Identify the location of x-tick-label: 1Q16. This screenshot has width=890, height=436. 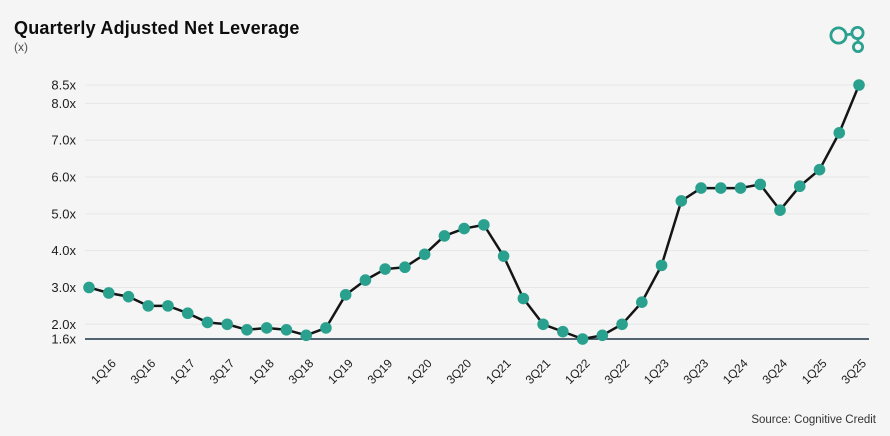
(103, 371).